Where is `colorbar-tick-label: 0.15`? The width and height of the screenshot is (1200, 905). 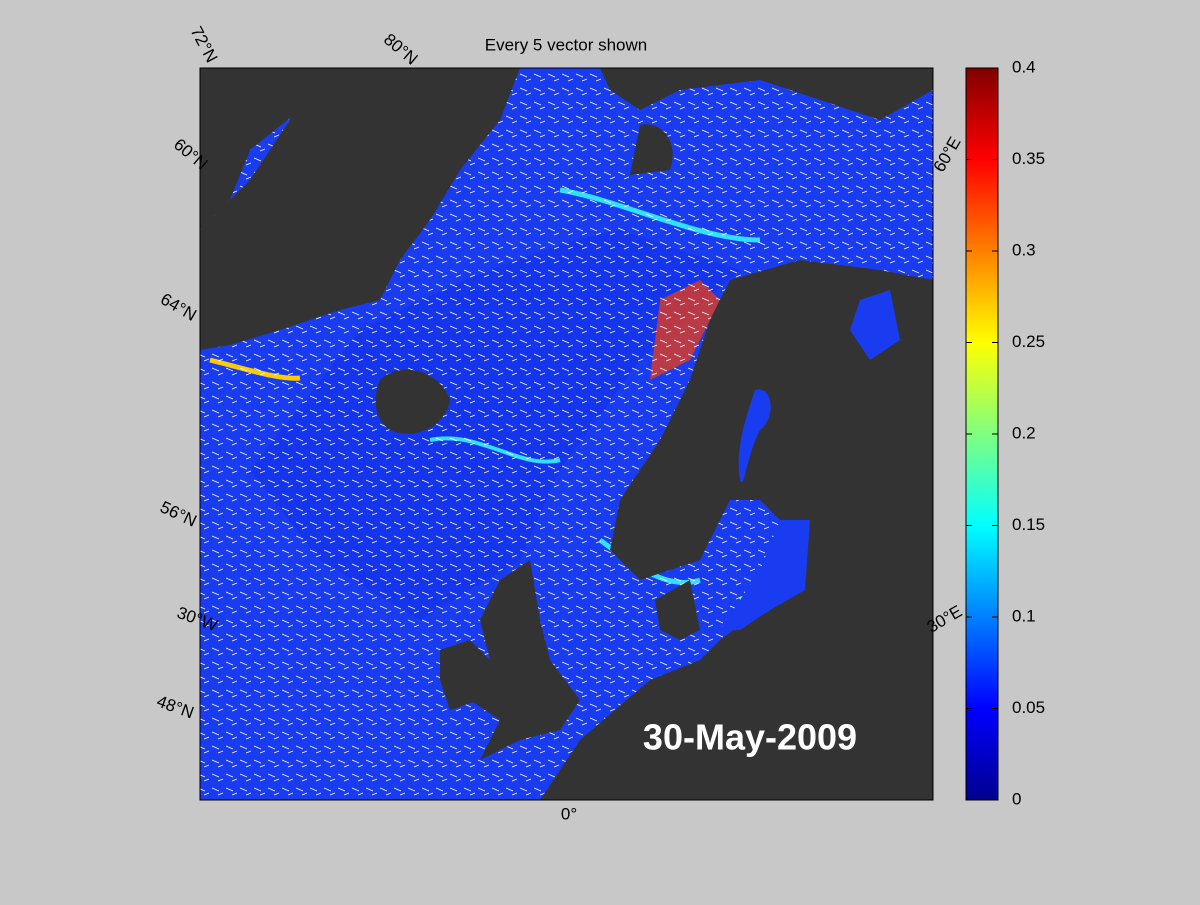 colorbar-tick-label: 0.15 is located at coordinates (1028, 524).